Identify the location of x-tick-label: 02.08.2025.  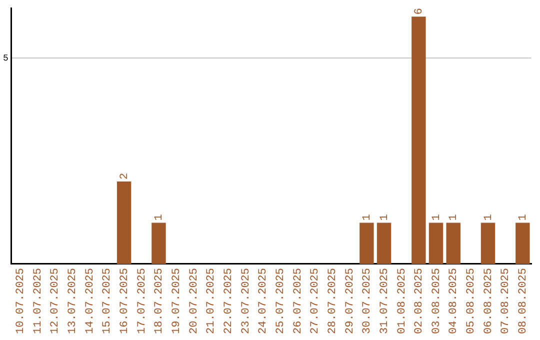
(420, 301).